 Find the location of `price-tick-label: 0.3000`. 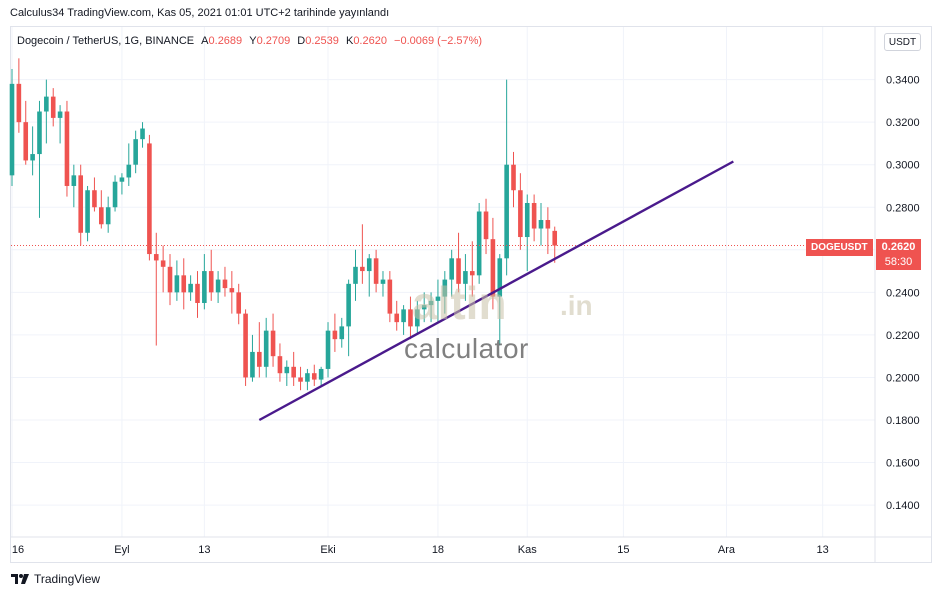

price-tick-label: 0.3000 is located at coordinates (903, 166).